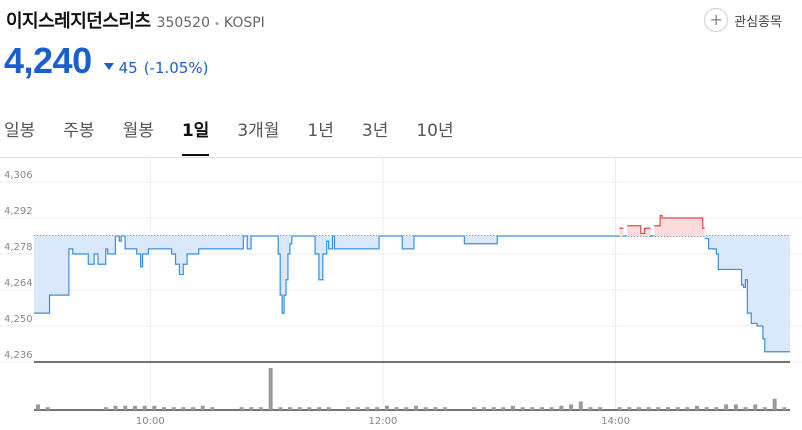 This screenshot has width=802, height=430. What do you see at coordinates (195, 133) in the screenshot?
I see `tab-1day: 1일` at bounding box center [195, 133].